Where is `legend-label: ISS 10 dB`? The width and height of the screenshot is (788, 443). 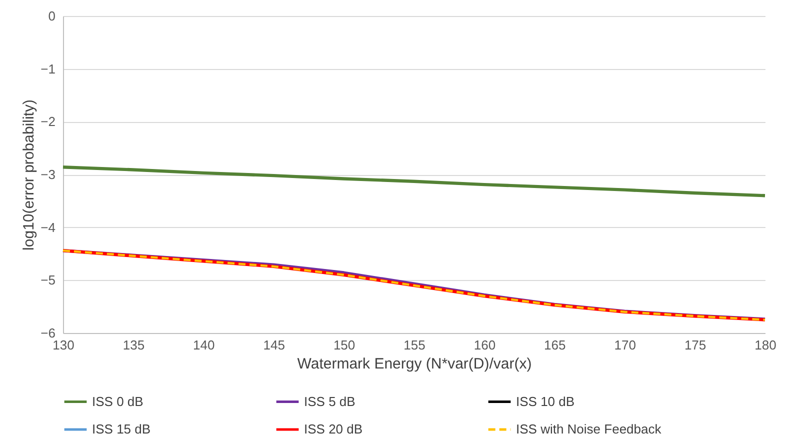
legend-label: ISS 10 dB is located at coordinates (545, 401).